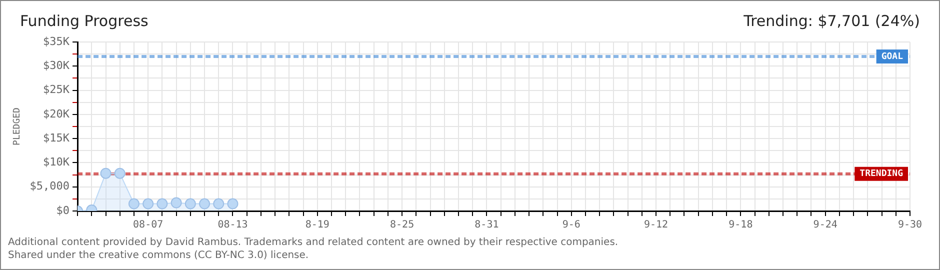 This screenshot has width=940, height=270. What do you see at coordinates (148, 225) in the screenshot?
I see `x-tick-label: 08-07` at bounding box center [148, 225].